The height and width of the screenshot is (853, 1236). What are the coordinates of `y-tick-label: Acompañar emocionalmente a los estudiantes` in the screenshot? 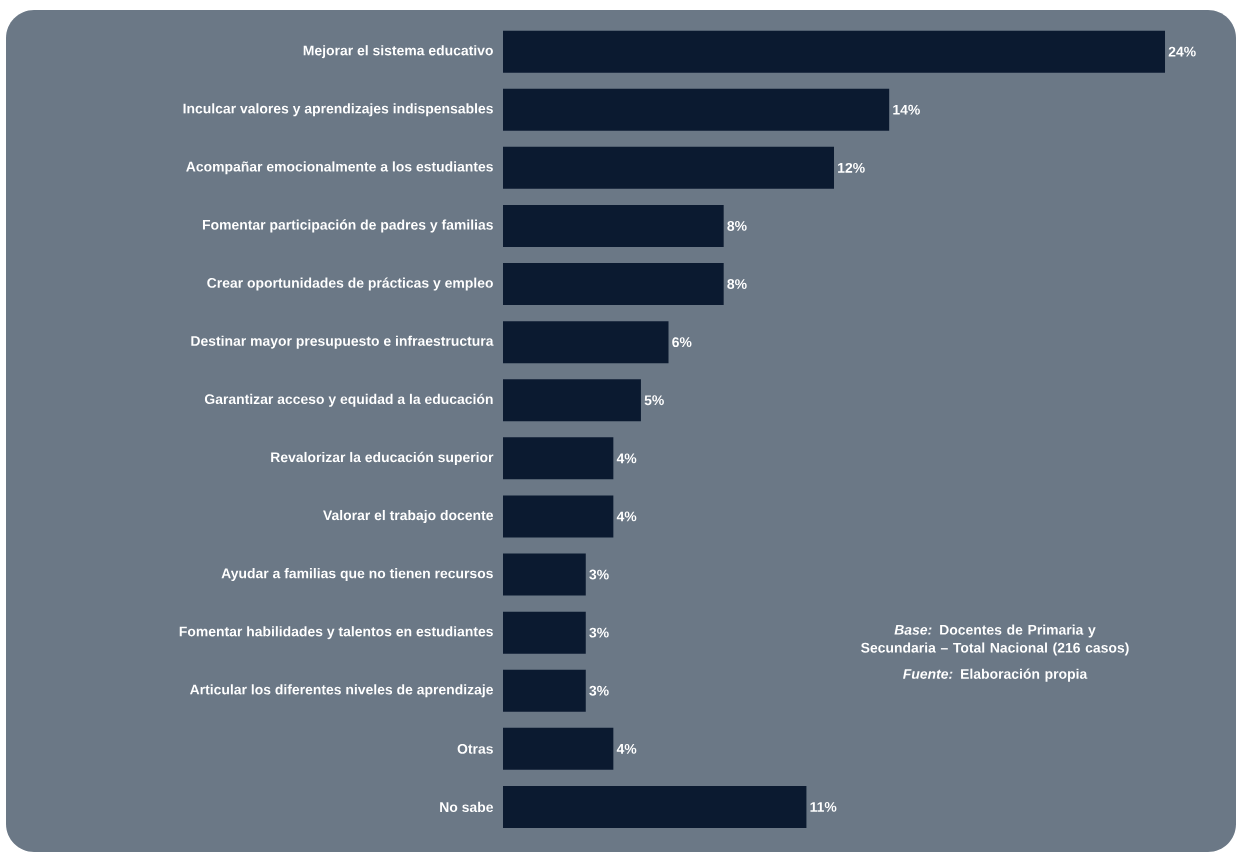 It's located at (339, 168).